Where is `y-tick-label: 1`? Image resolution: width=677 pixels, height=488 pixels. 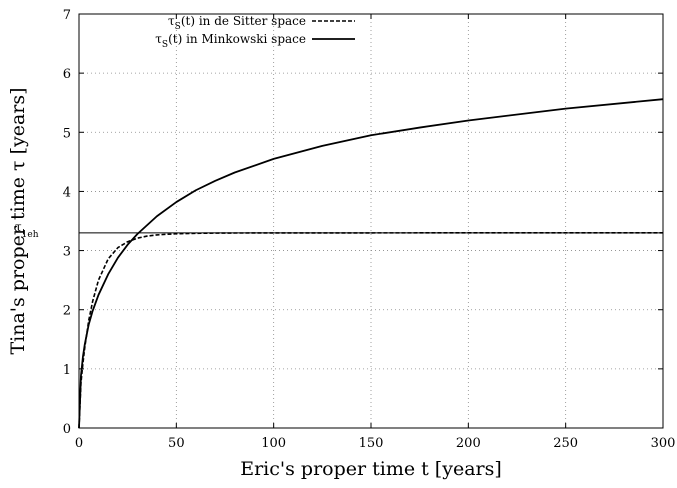
y-tick-label: 1 is located at coordinates (67, 370).